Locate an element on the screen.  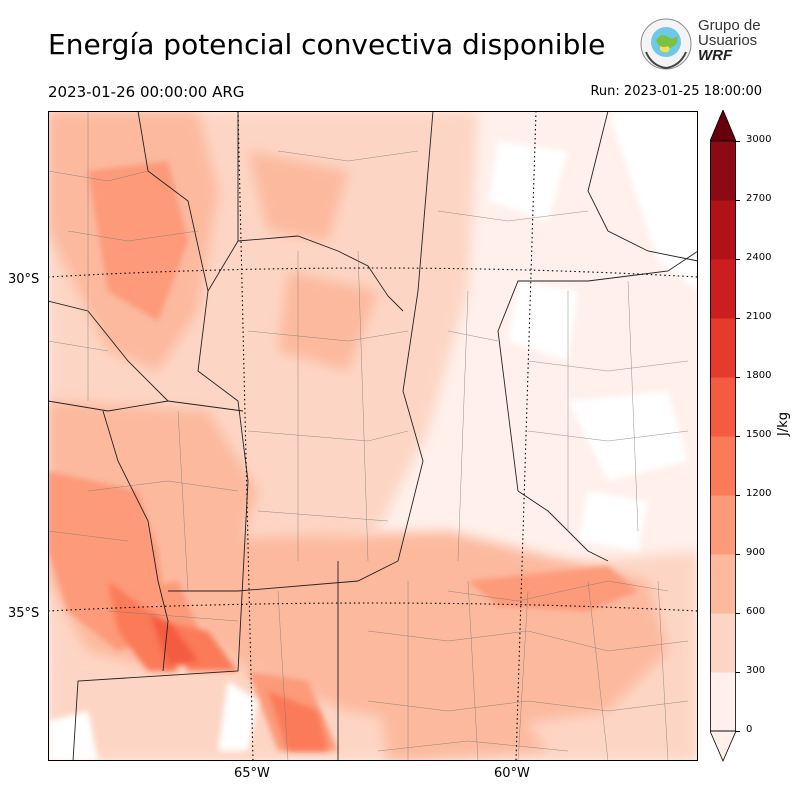
globe-icon is located at coordinates (666, 44).